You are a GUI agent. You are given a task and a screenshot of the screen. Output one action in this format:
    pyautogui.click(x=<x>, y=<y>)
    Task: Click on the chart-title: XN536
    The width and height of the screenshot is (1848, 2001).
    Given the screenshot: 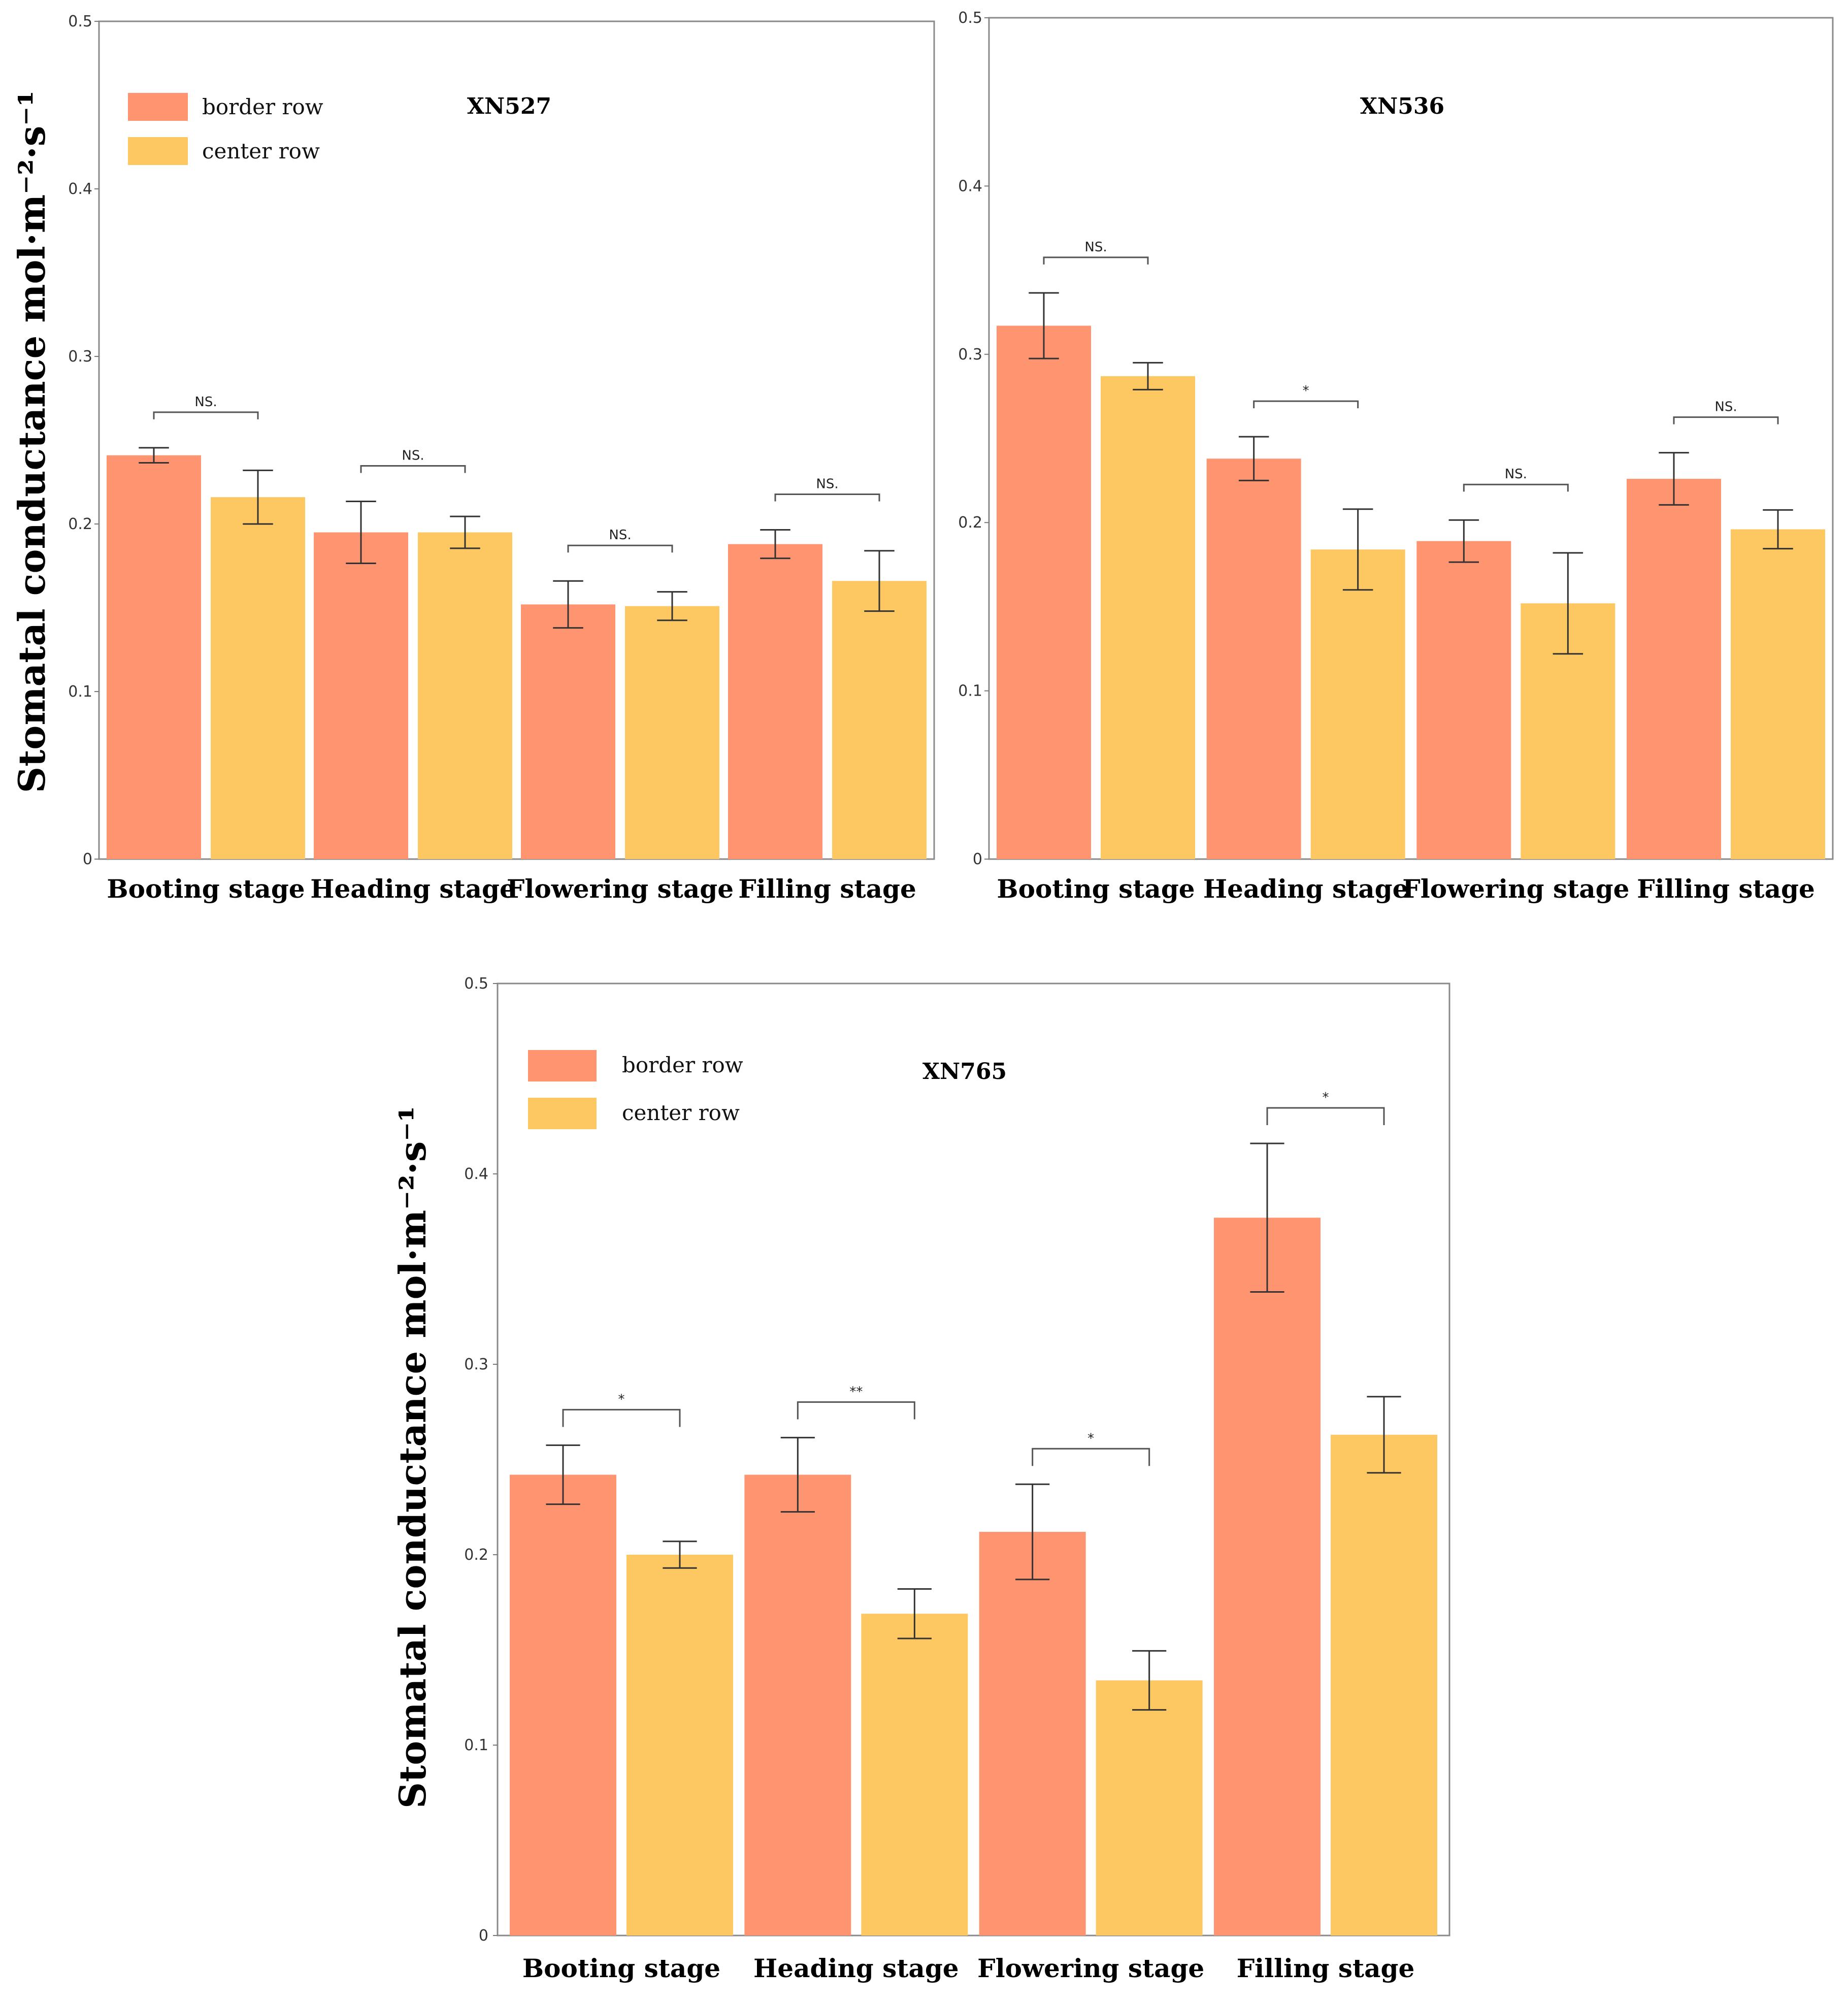 What is the action you would take?
    pyautogui.click(x=1402, y=106)
    